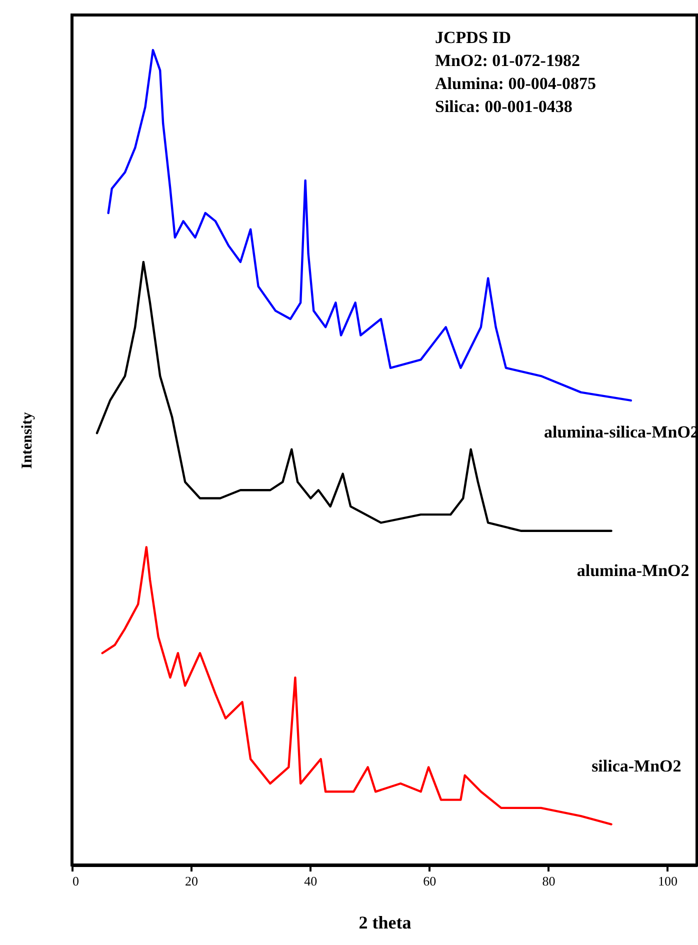  Describe the element at coordinates (311, 881) in the screenshot. I see `x-tick-label: 40` at that location.